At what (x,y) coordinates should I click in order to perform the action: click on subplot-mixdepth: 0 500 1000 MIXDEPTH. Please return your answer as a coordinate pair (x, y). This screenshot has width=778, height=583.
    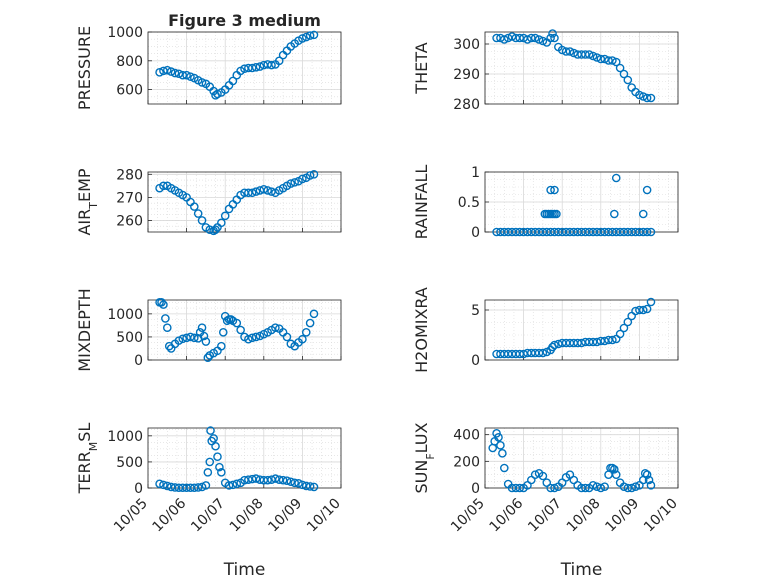
    Looking at the image, I should click on (208, 330).